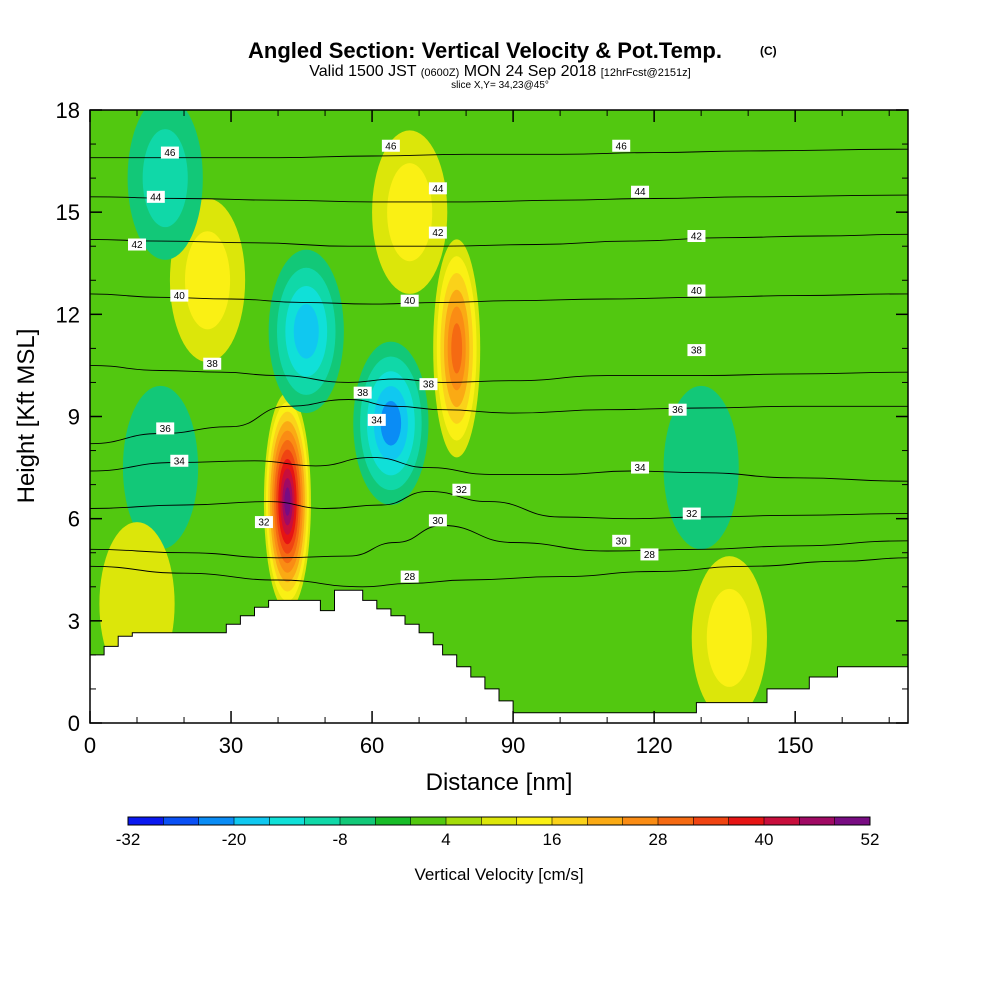 This screenshot has width=1000, height=1000. Describe the element at coordinates (529, 71) in the screenshot. I see `subtitle-date: MON 24 Sep 2018` at that location.